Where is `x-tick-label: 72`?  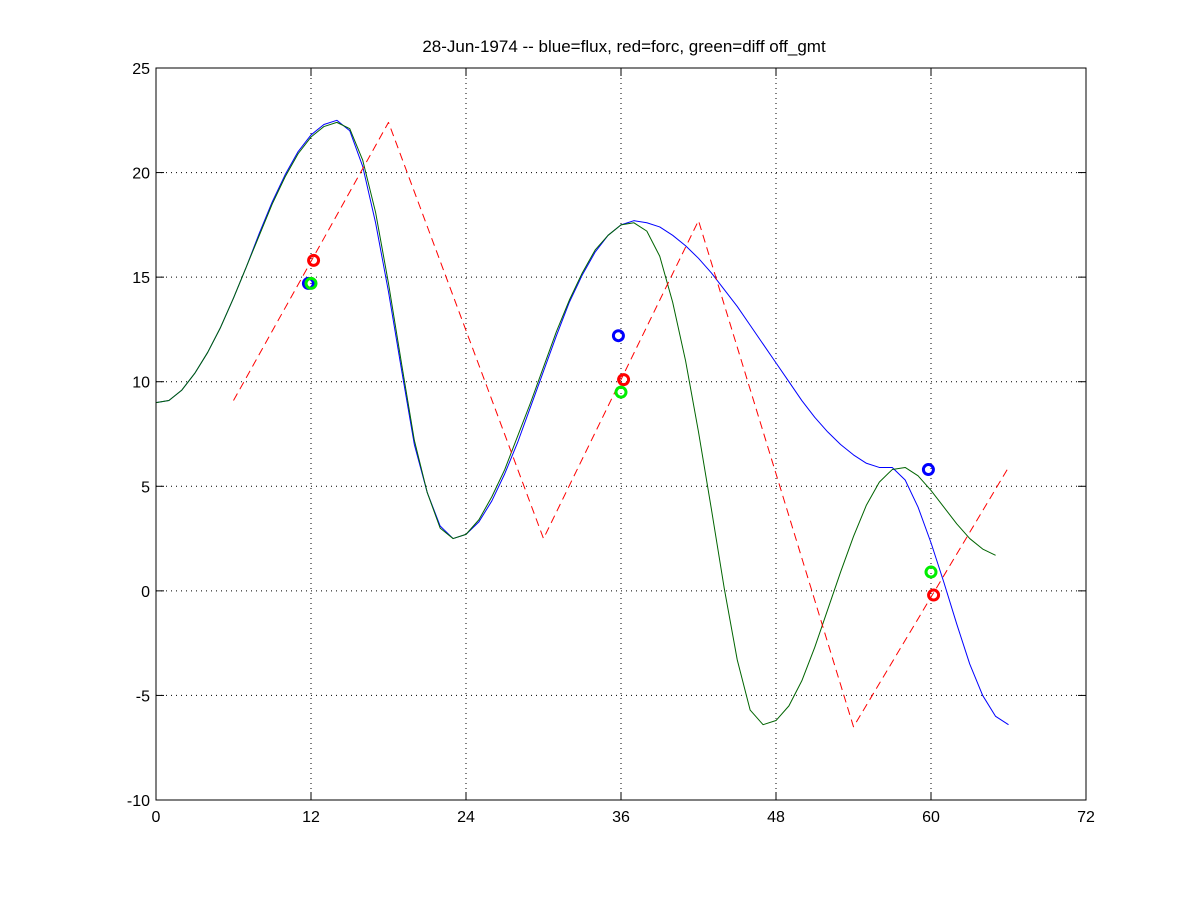 x-tick-label: 72 is located at coordinates (1086, 817).